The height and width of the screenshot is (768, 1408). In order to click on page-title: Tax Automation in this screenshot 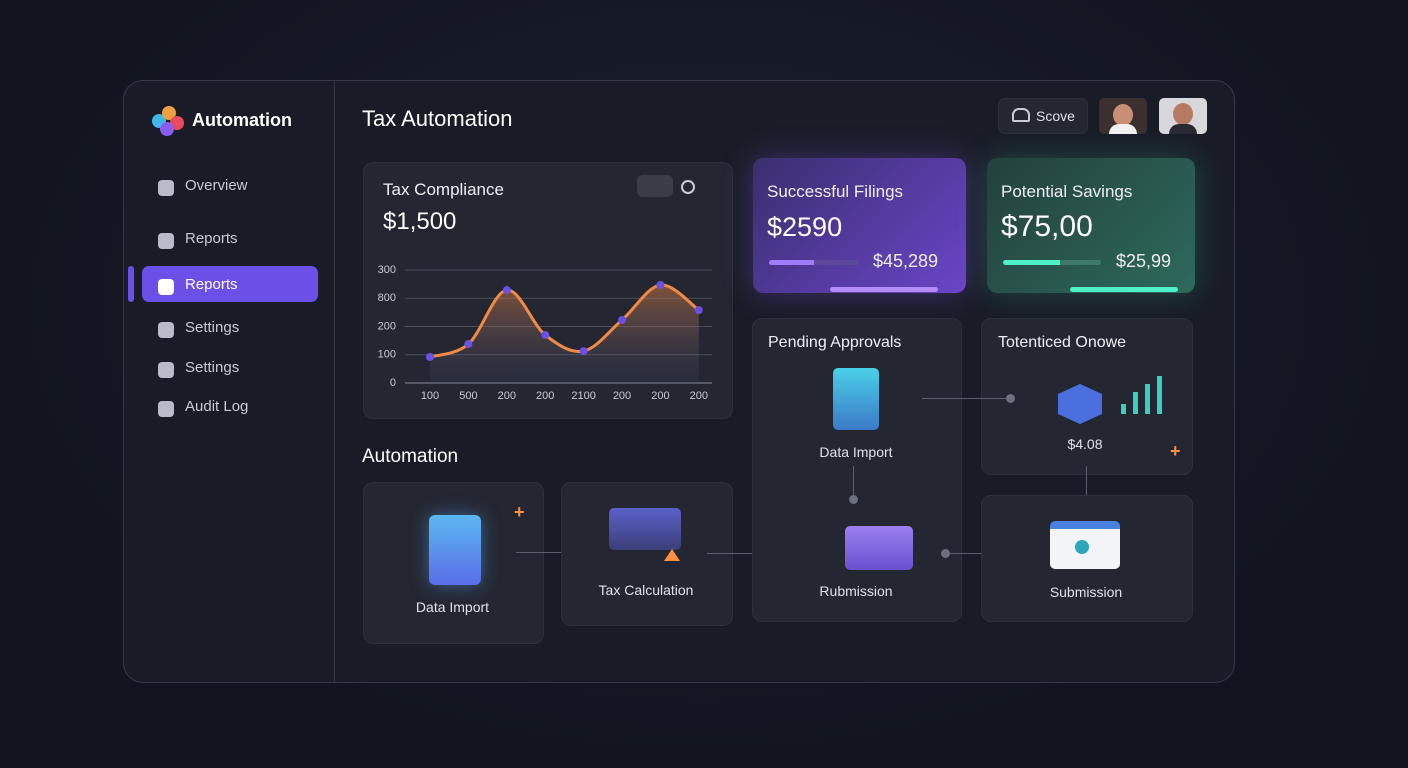, I will do `click(437, 118)`.